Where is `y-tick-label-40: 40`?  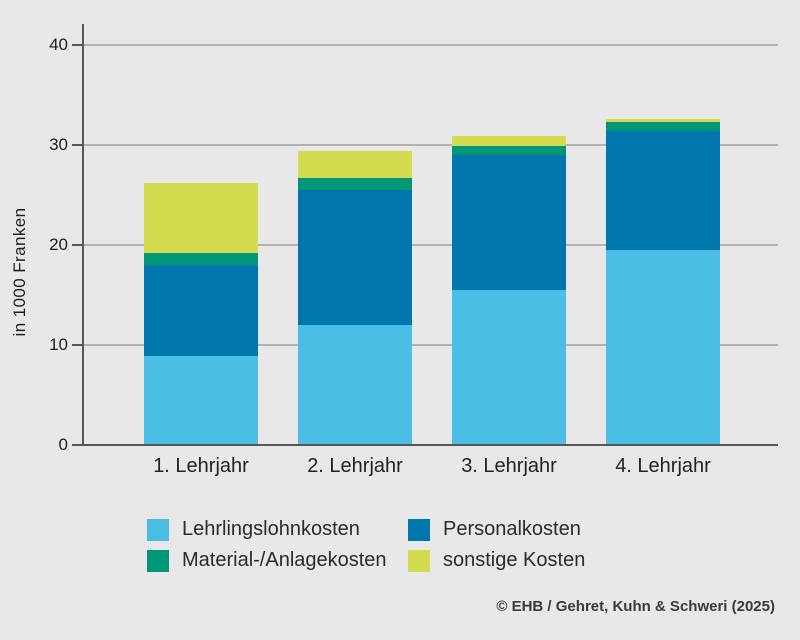
y-tick-label-40: 40 is located at coordinates (58, 44).